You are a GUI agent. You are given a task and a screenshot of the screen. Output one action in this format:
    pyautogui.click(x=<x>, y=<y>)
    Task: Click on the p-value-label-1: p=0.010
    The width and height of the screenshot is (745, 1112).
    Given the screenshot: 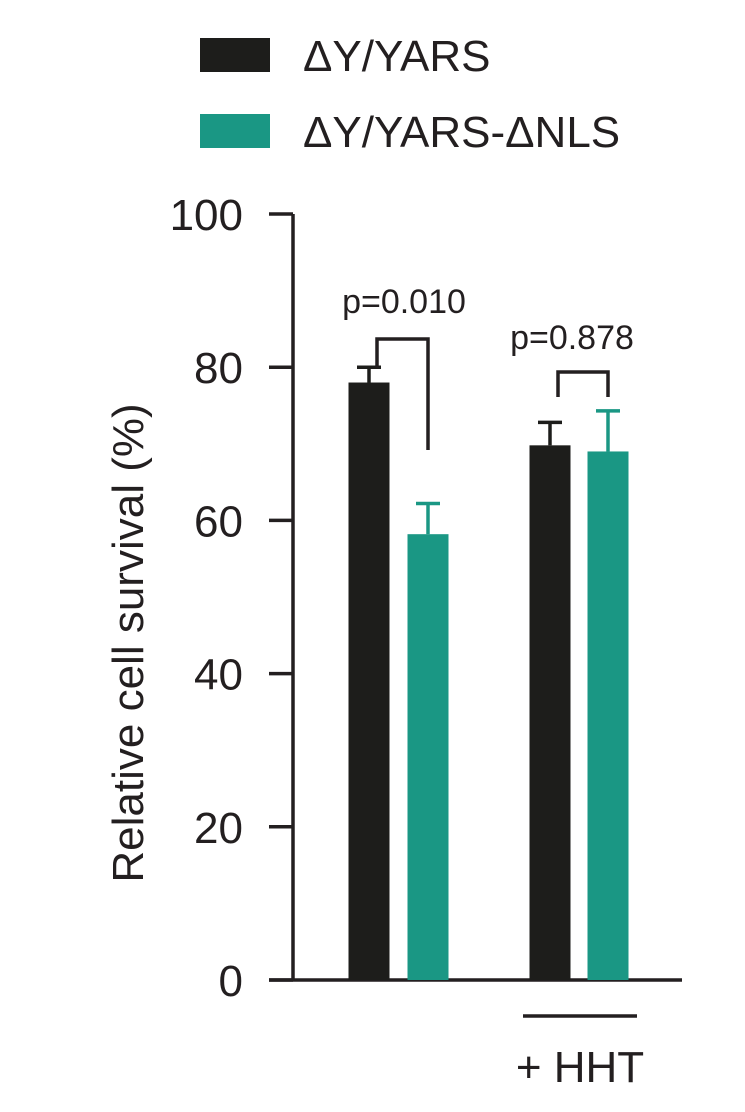 What is the action you would take?
    pyautogui.click(x=404, y=302)
    